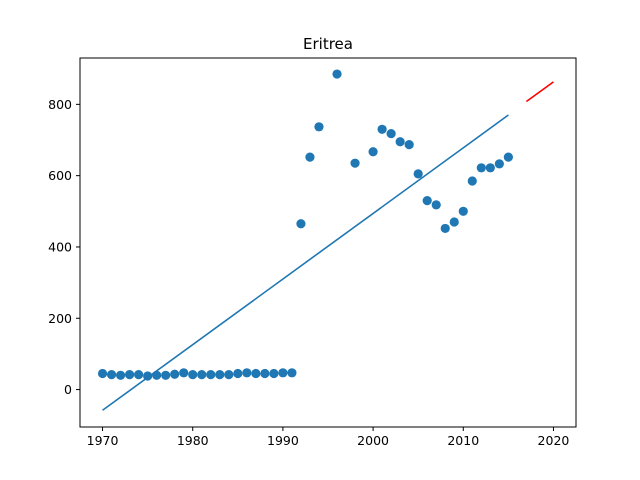 The image size is (640, 480). What do you see at coordinates (60, 104) in the screenshot?
I see `y-tick-label: 800` at bounding box center [60, 104].